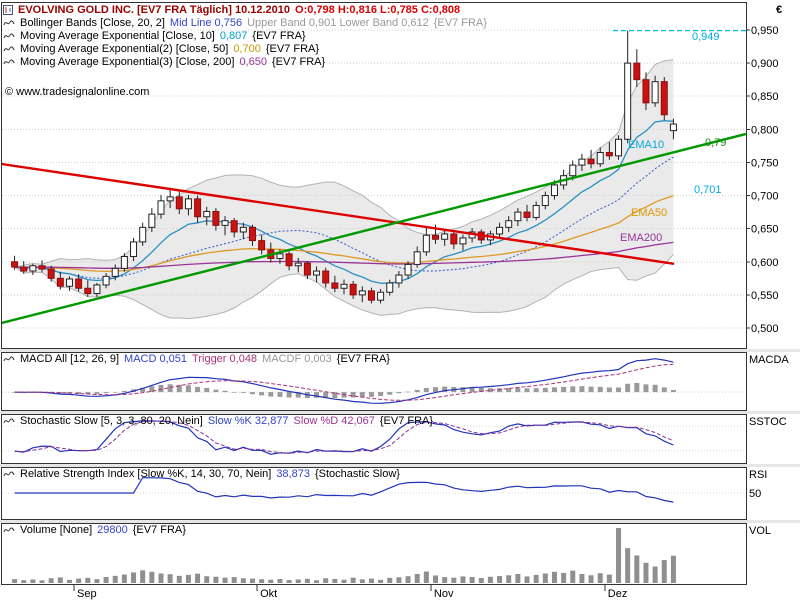 The height and width of the screenshot is (600, 800). I want to click on price-axis, so click(773, 292).